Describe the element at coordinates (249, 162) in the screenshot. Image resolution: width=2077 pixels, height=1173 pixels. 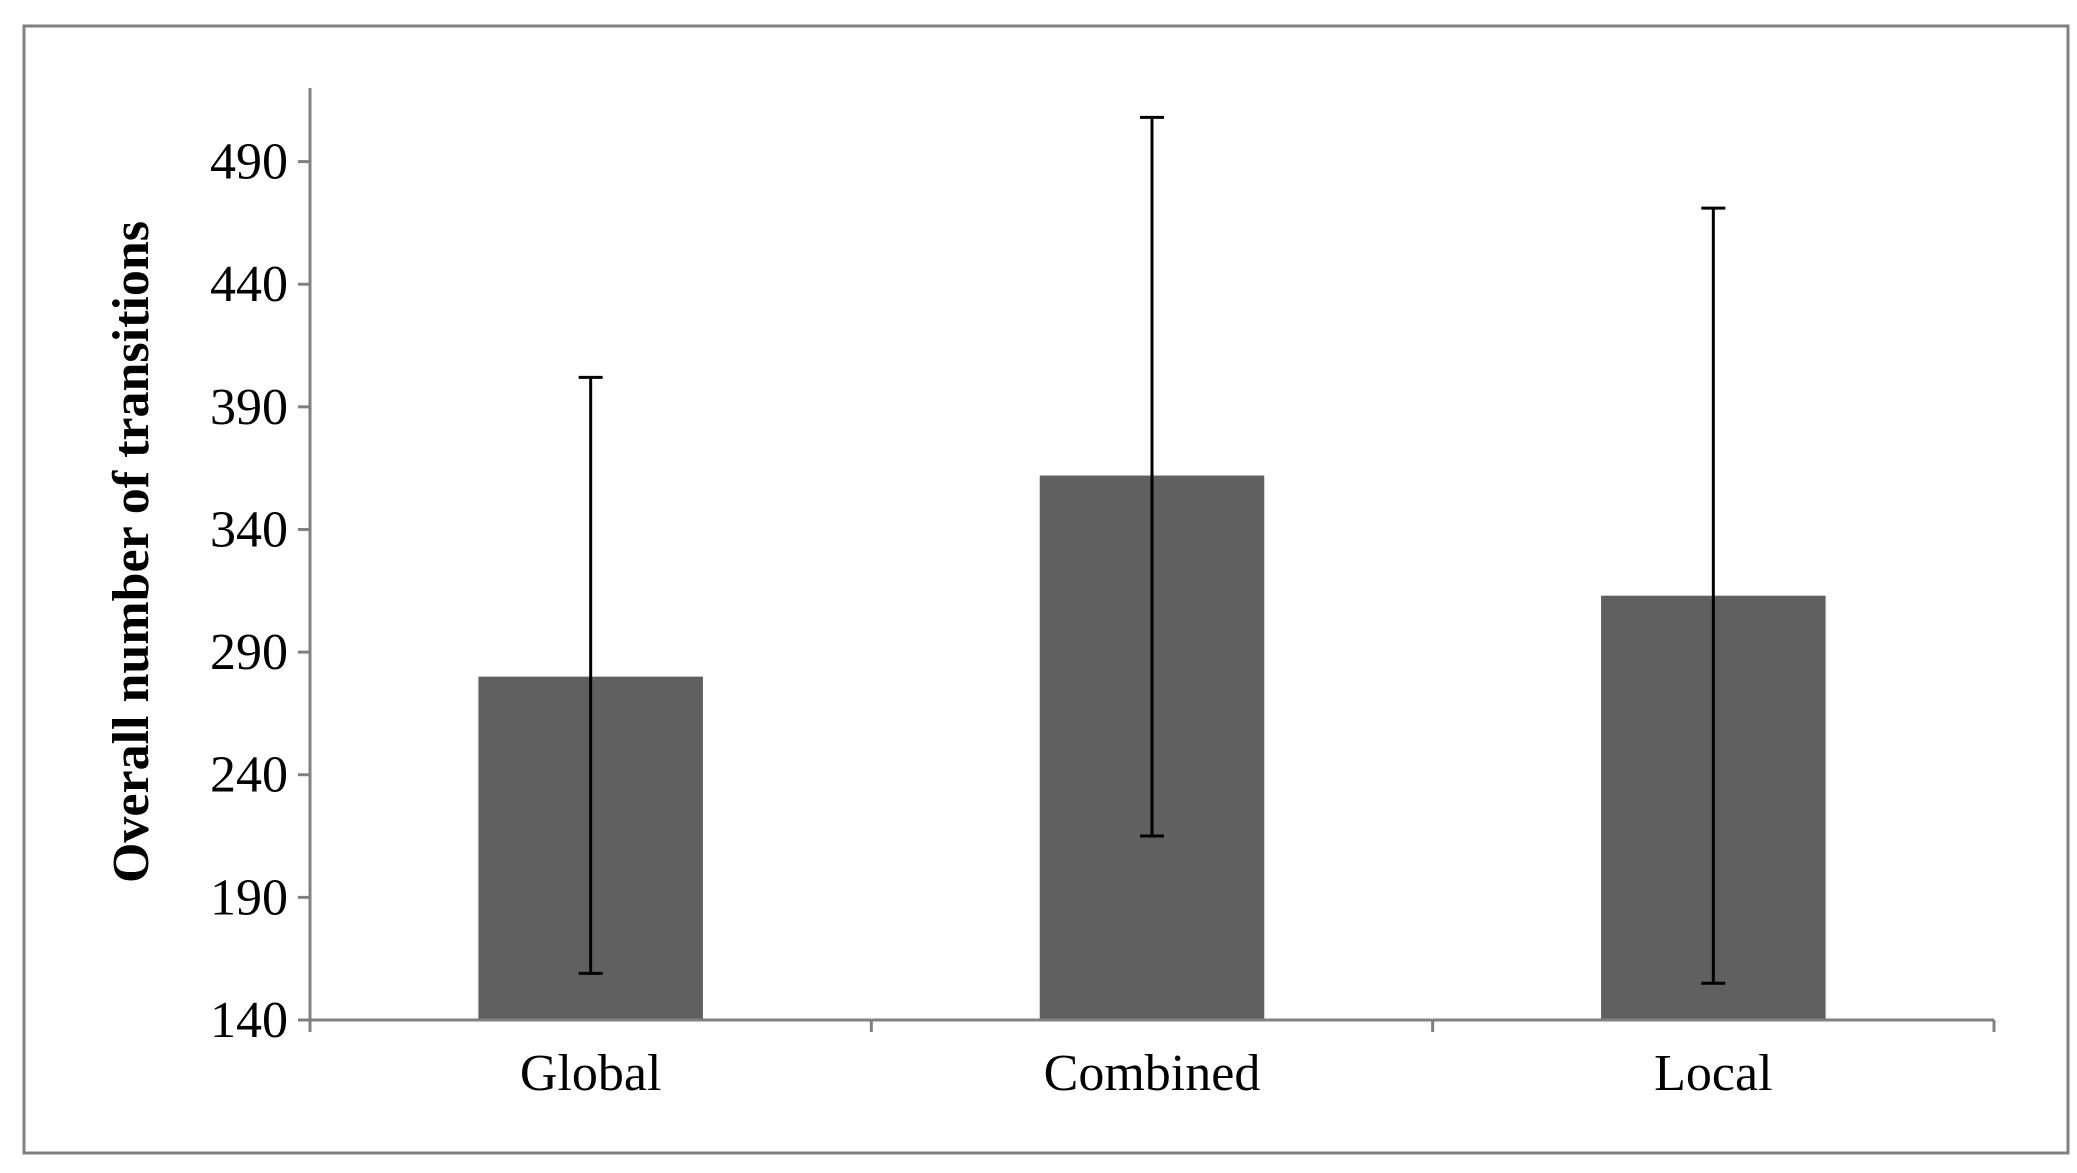
I see `y-tick-label: 490` at that location.